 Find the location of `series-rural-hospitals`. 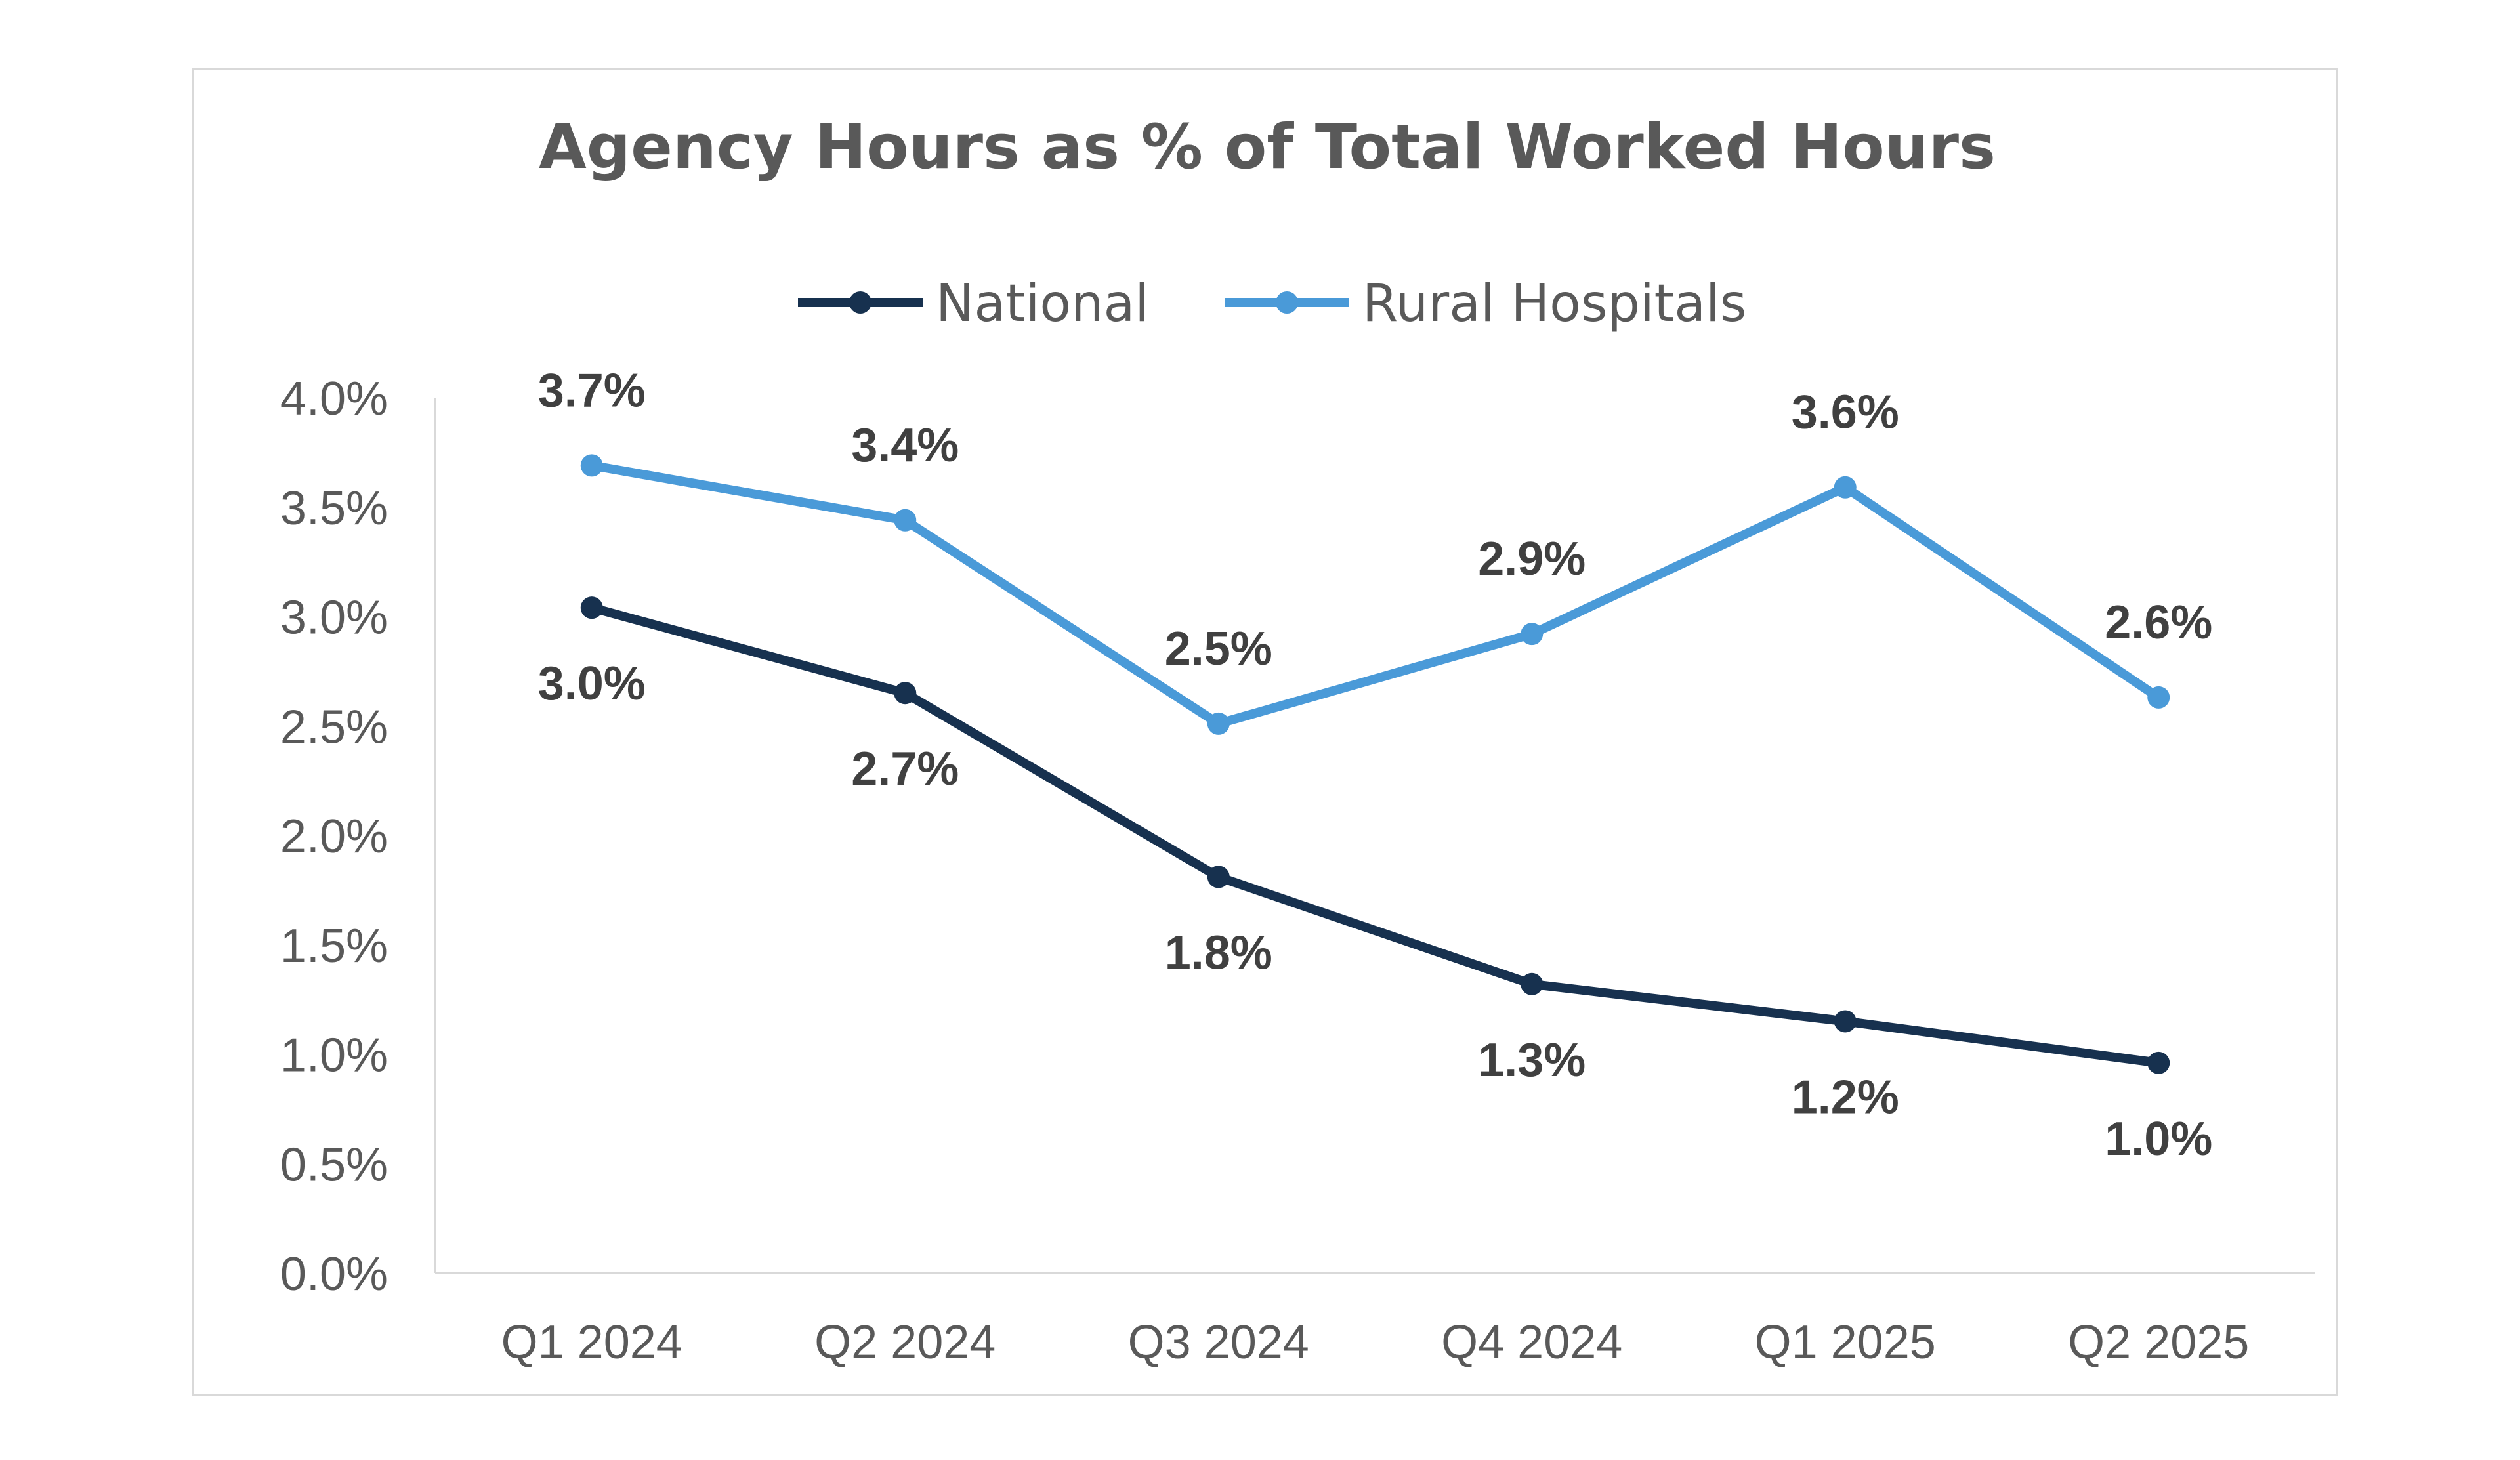

series-rural-hospitals is located at coordinates (1375, 594).